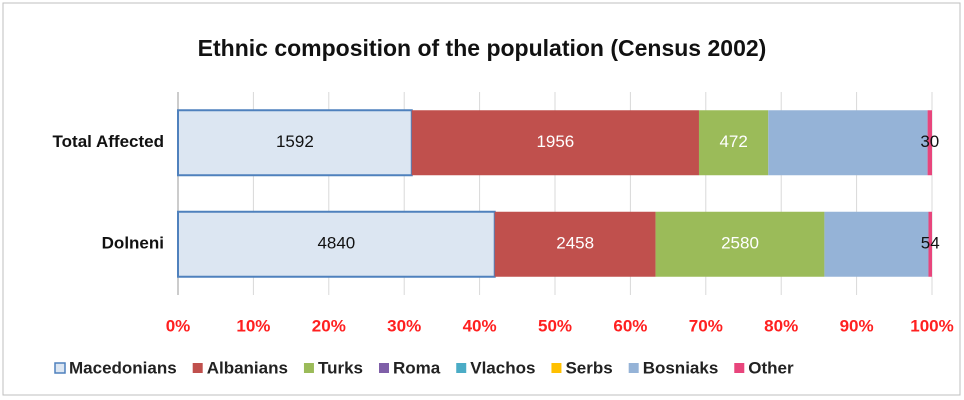 The width and height of the screenshot is (964, 400). I want to click on legend-label: Vlachos, so click(502, 367).